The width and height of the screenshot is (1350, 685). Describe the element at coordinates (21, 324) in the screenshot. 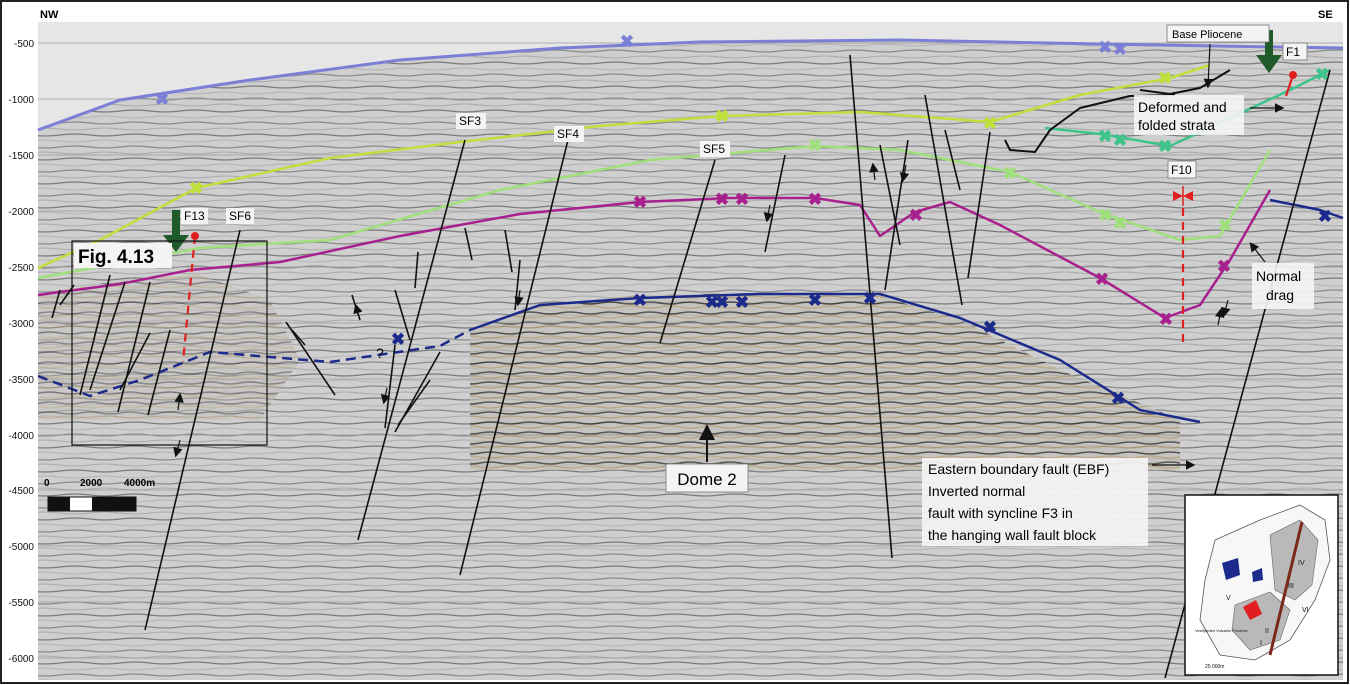

I see `depth-tick: -3000` at that location.